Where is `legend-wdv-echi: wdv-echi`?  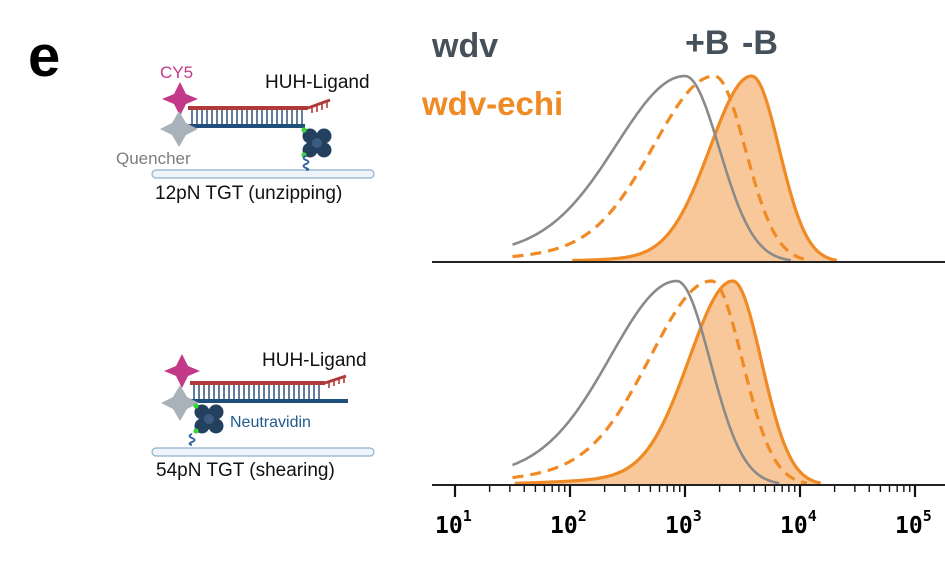 legend-wdv-echi: wdv-echi is located at coordinates (492, 103).